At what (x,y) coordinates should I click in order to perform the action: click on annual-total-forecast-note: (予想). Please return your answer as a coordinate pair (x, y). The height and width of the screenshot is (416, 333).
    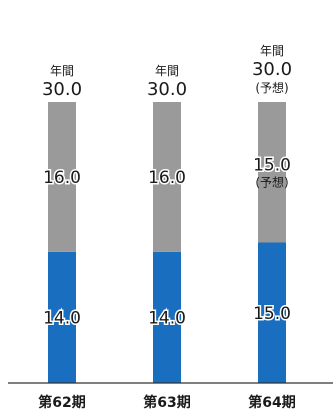
    Looking at the image, I should click on (271, 87).